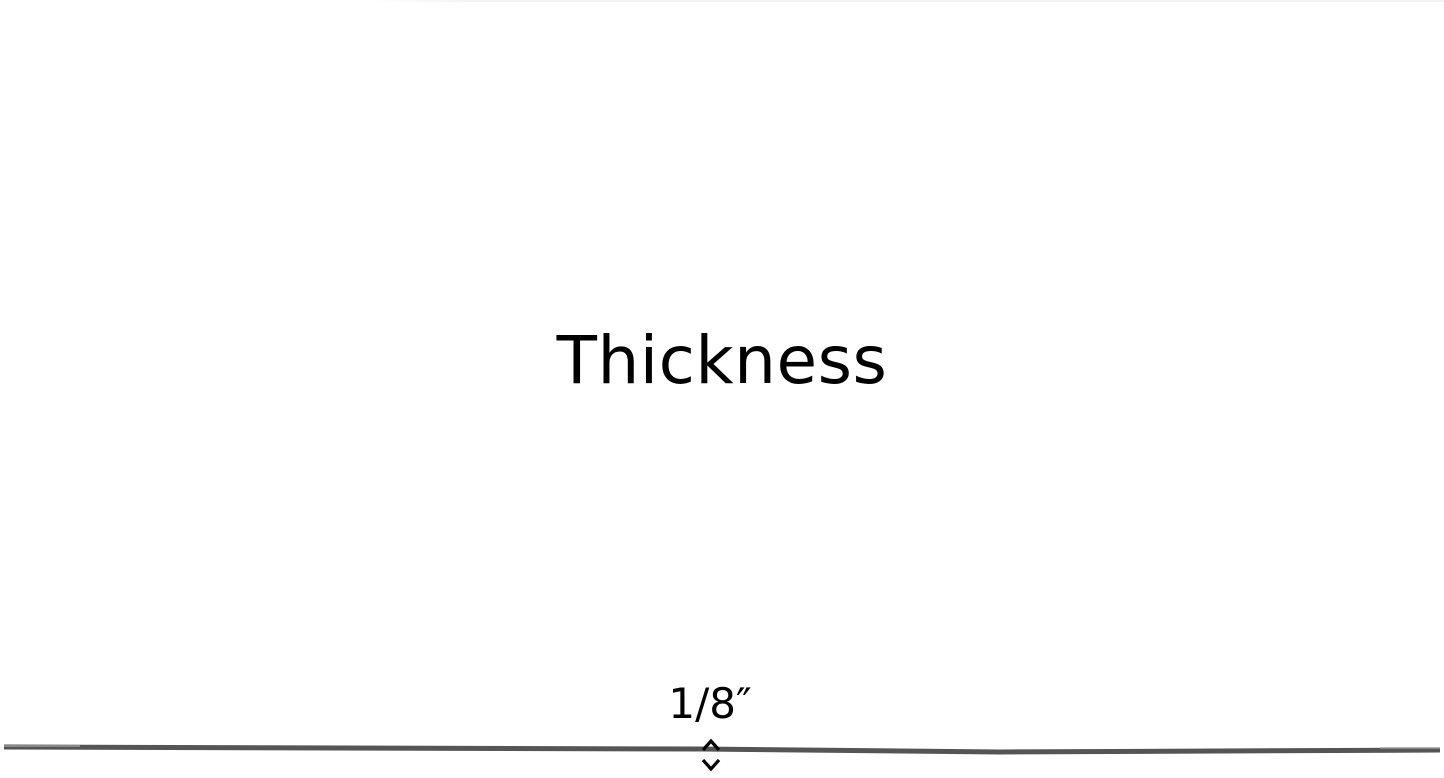 This screenshot has height=778, width=1444. What do you see at coordinates (710, 703) in the screenshot?
I see `thickness-value-label: 1/8″` at bounding box center [710, 703].